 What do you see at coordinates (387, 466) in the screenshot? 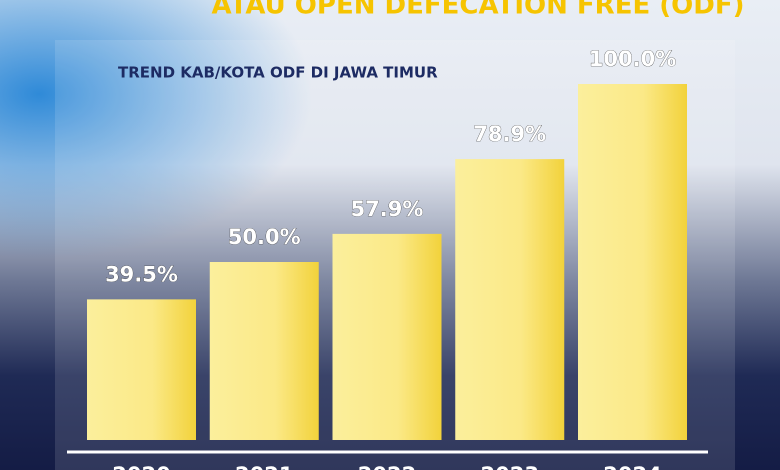
I see `x-tick-label: 2022` at bounding box center [387, 466].